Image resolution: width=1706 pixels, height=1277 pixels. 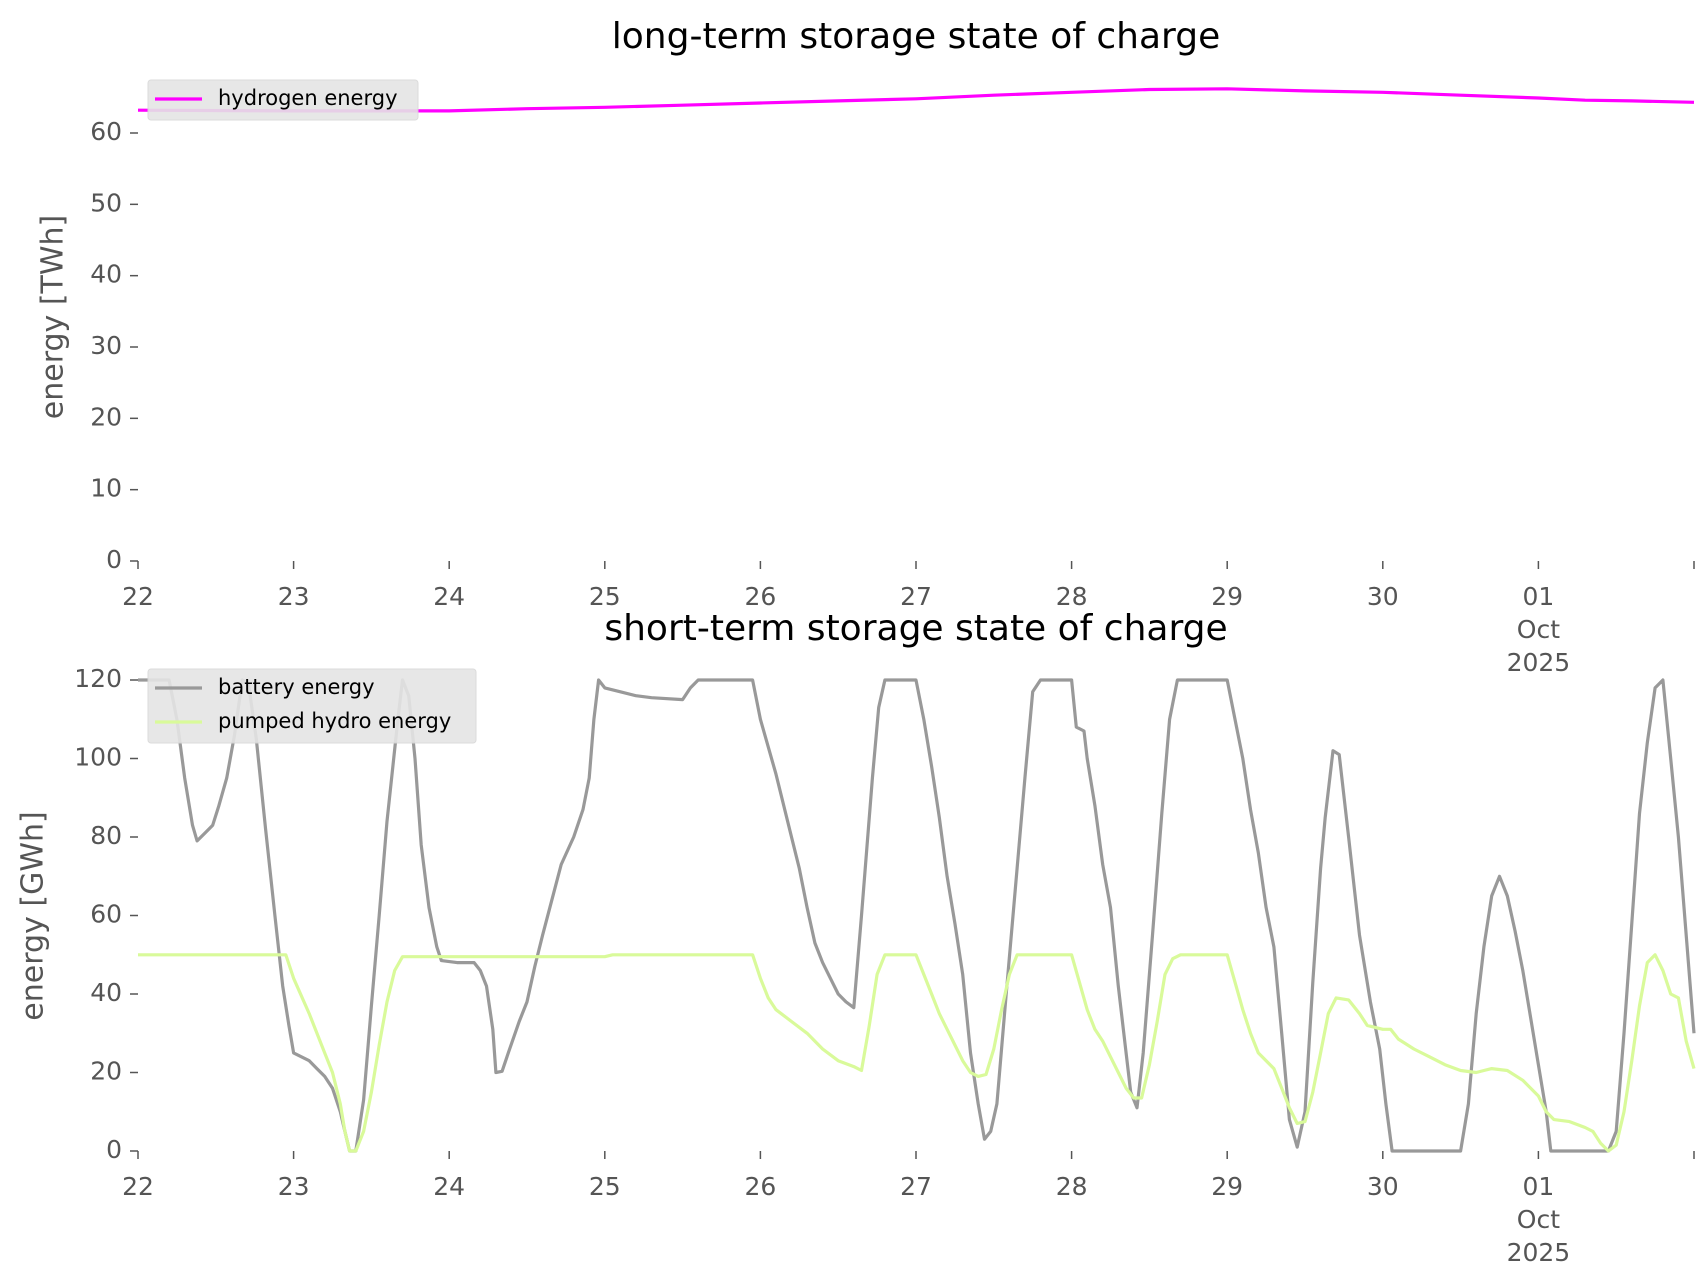 I want to click on chart-title: long-term storage state of charge, so click(x=916, y=36).